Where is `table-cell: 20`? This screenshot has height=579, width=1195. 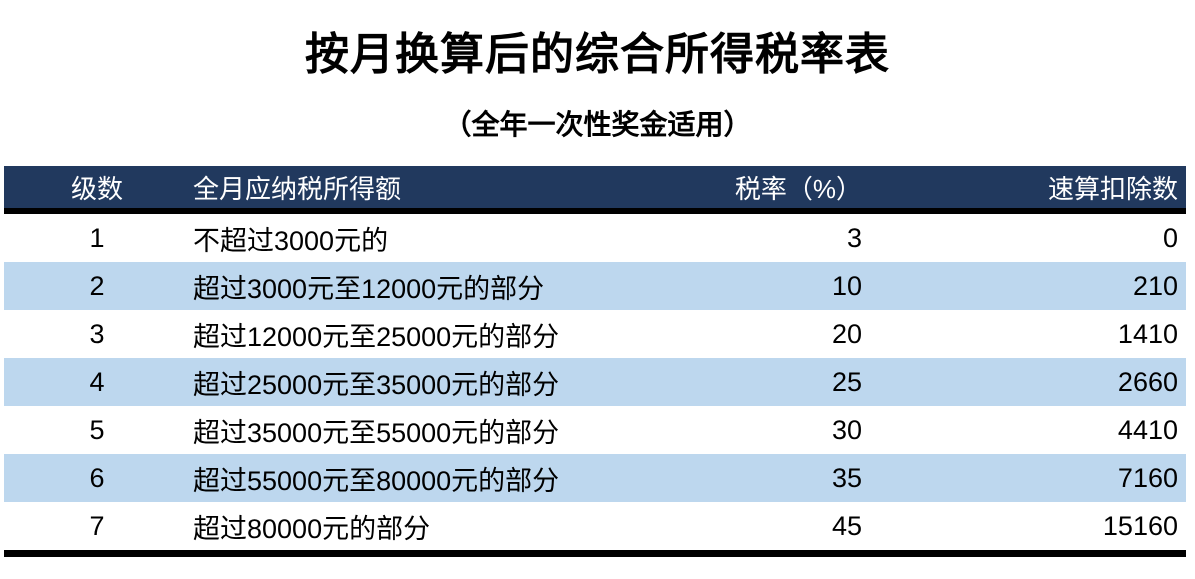
table-cell: 20 is located at coordinates (846, 333).